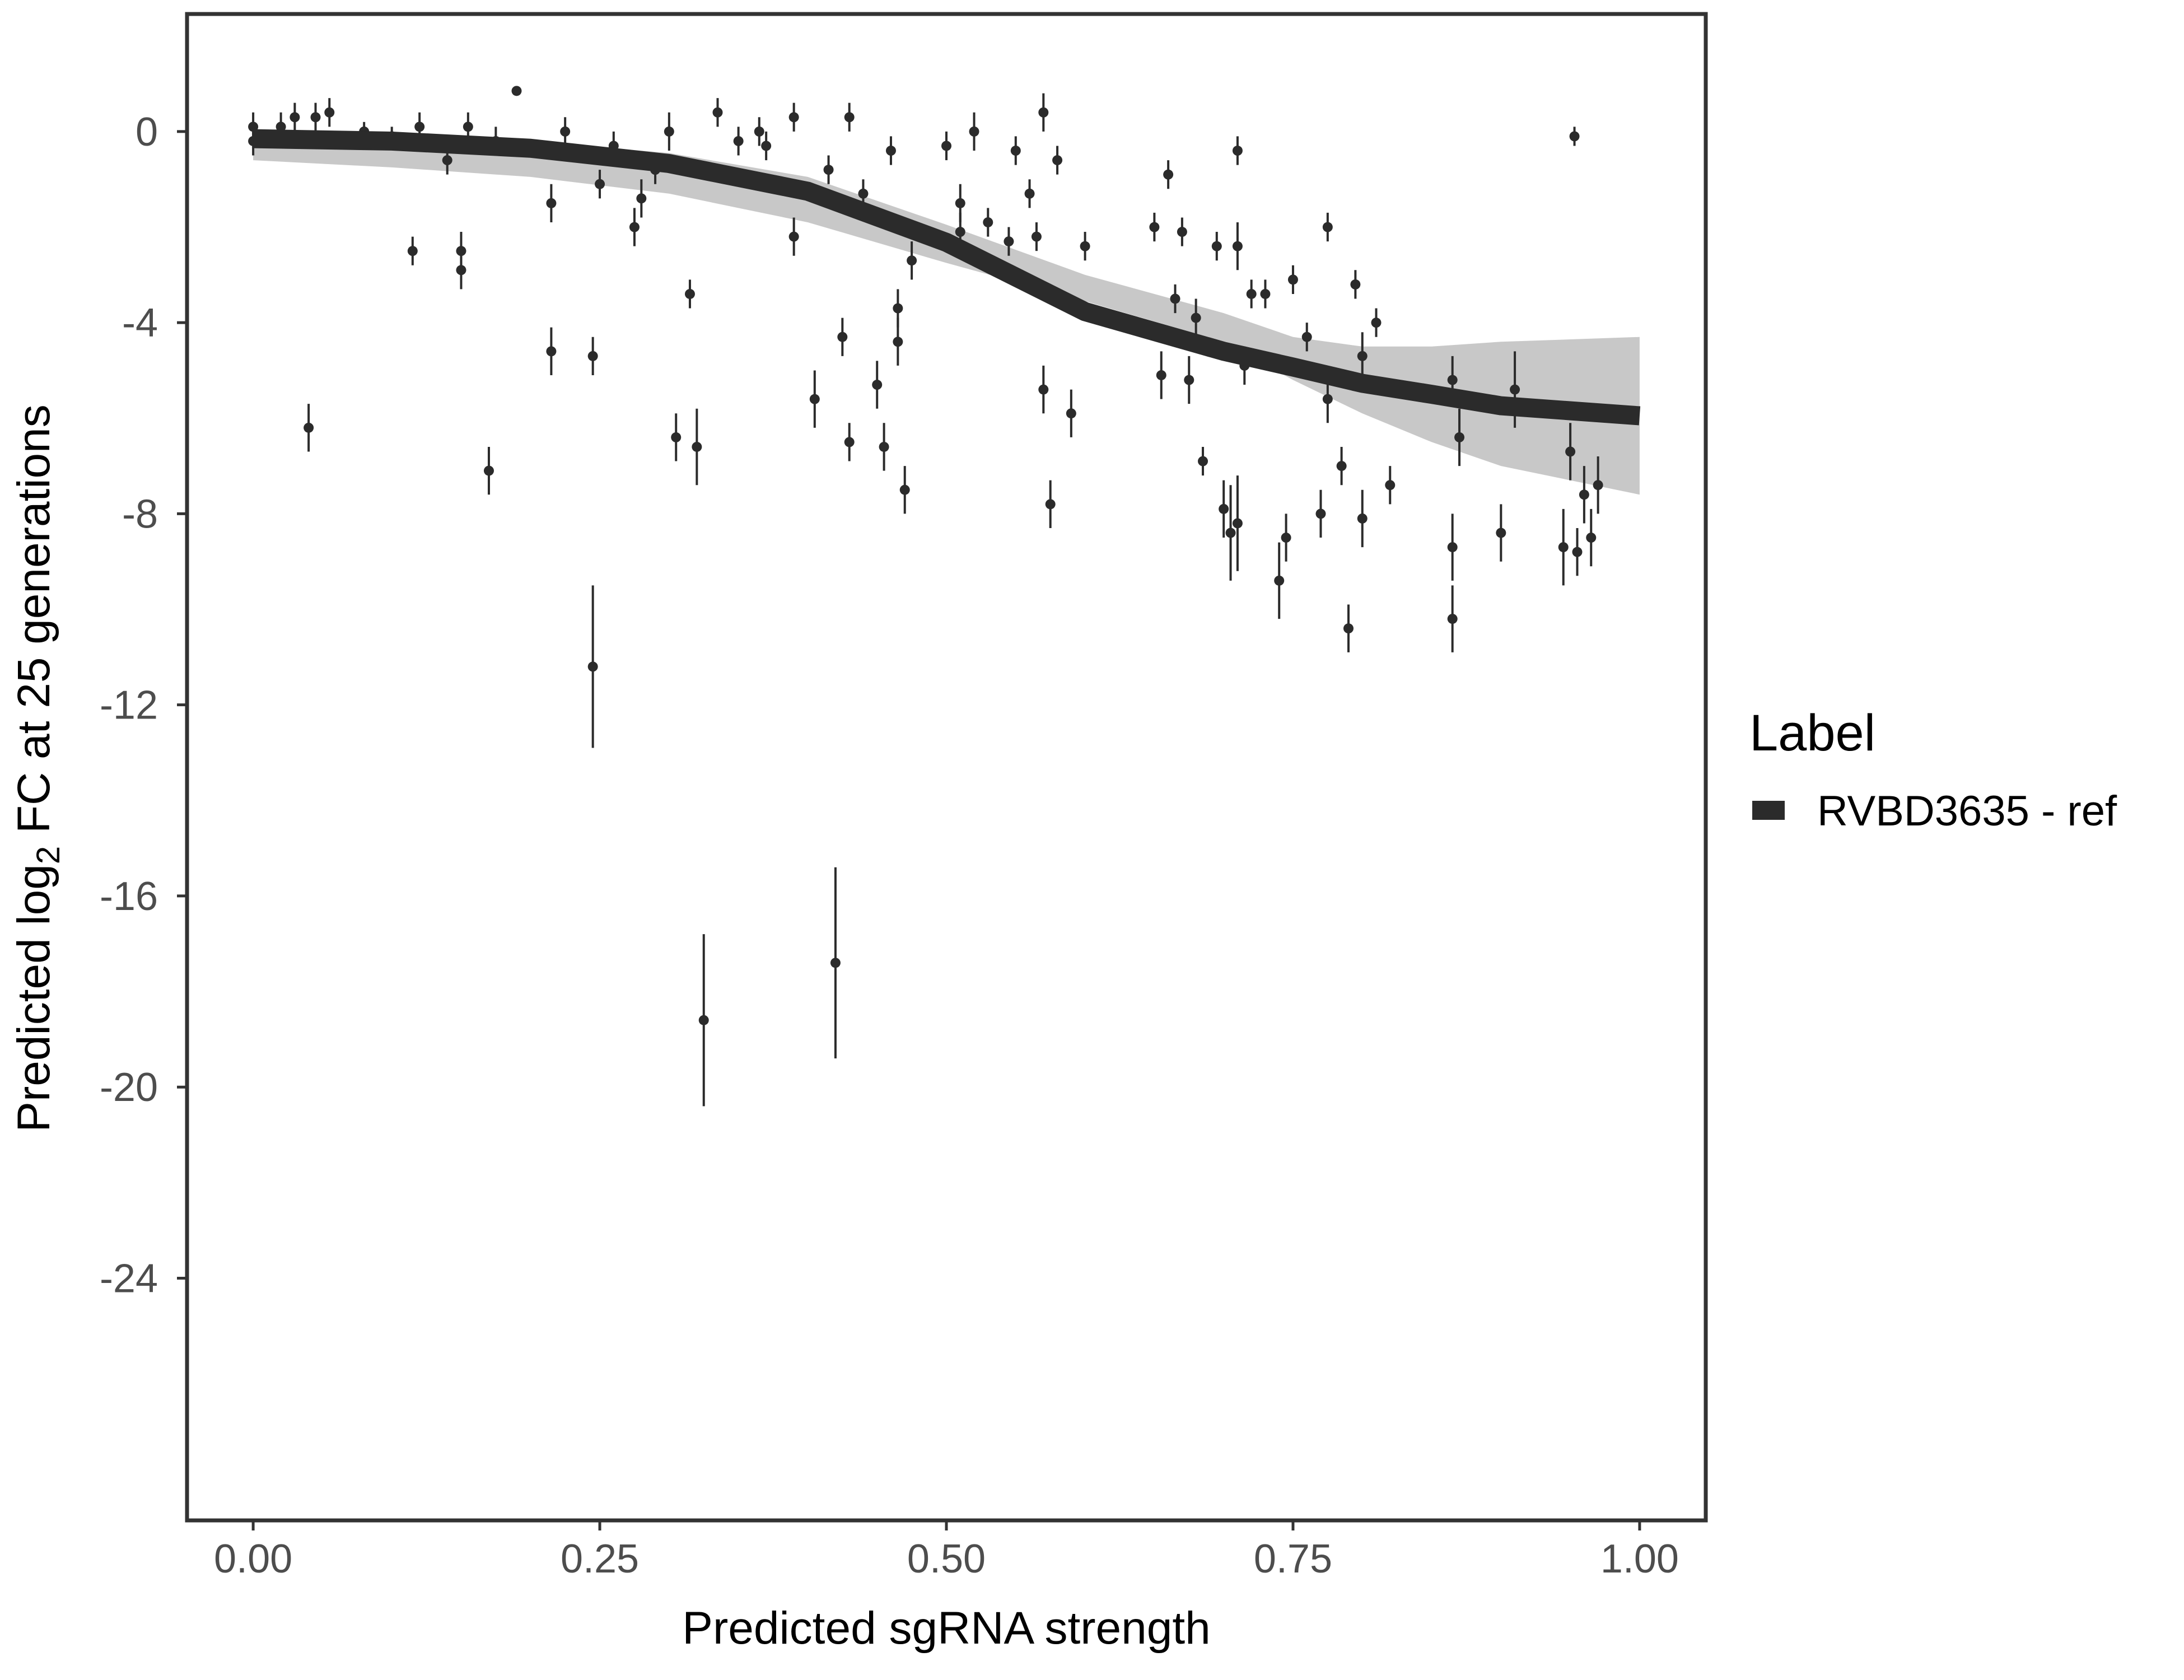 The width and height of the screenshot is (2184, 1680). I want to click on y-tick-label: -24, so click(129, 1278).